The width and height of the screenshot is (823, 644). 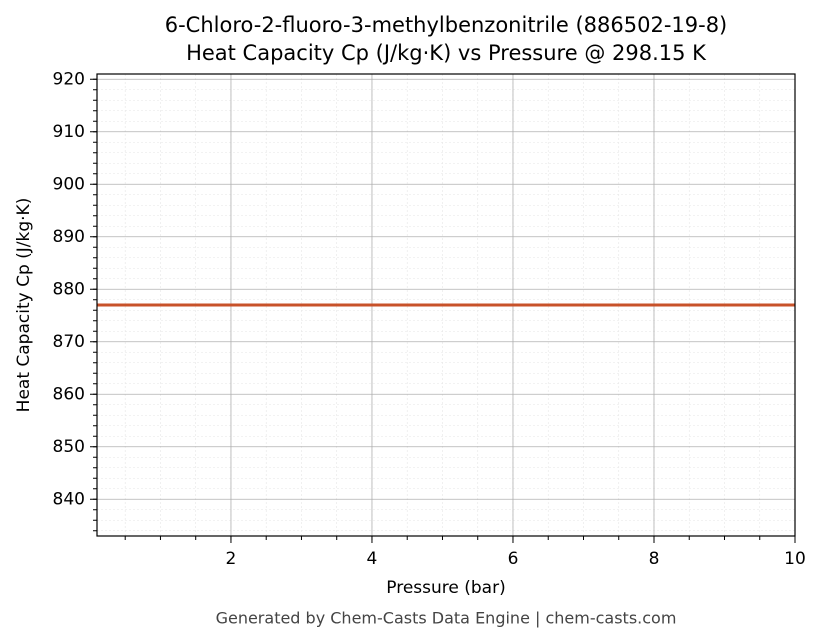 I want to click on x-axis-label: Pressure (bar), so click(x=445, y=588).